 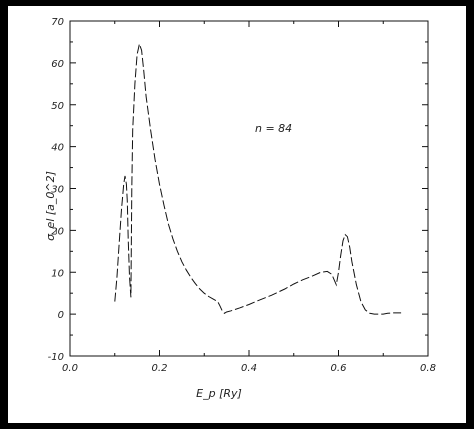 What do you see at coordinates (219, 393) in the screenshot?
I see `x-axis-label: E_p [Ry]` at bounding box center [219, 393].